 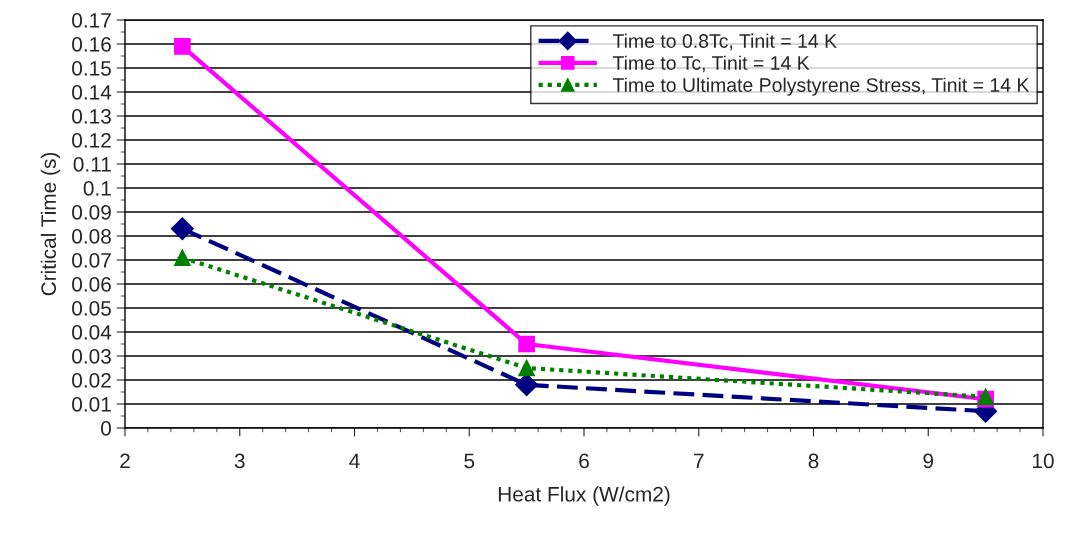 I want to click on x-axis-title: Heat Flux (W/cm2), so click(x=584, y=496).